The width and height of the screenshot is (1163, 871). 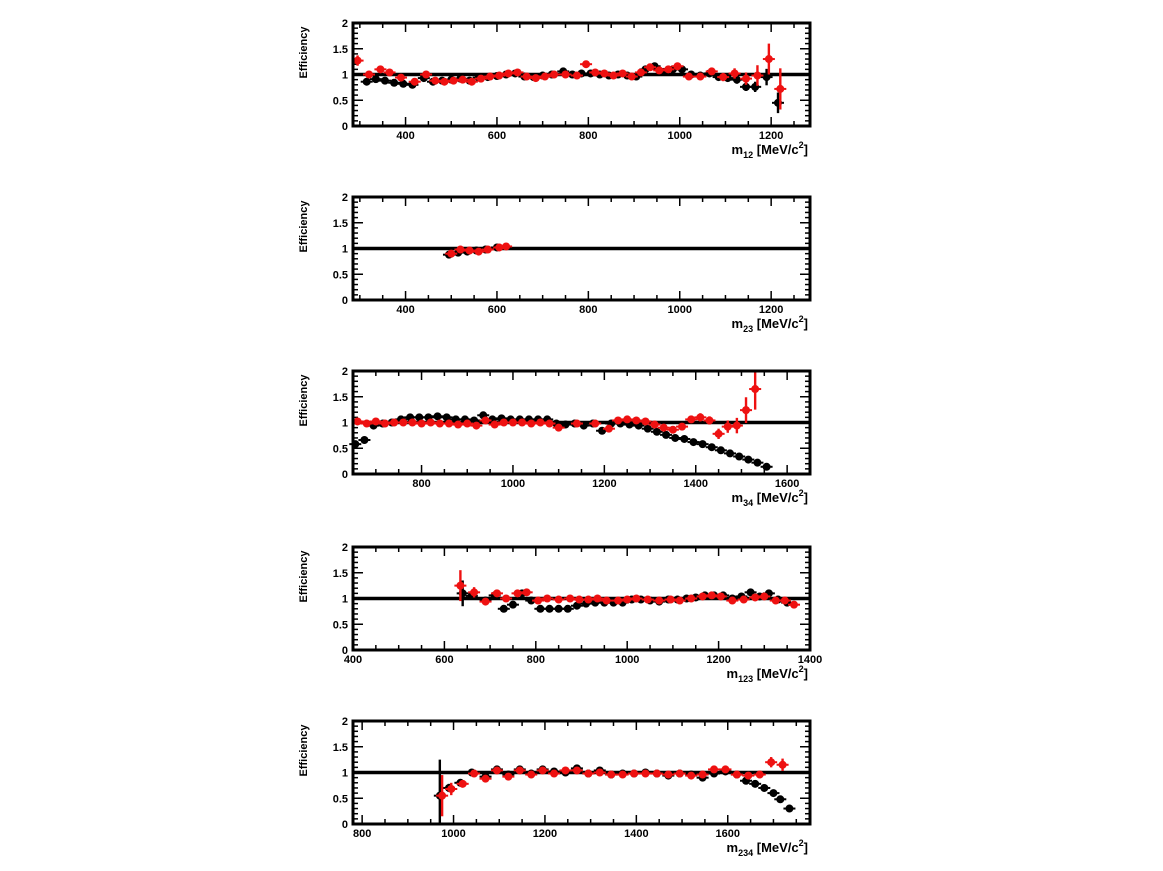 I want to click on x-axis-title: m23 [MeV/c2], so click(x=770, y=324).